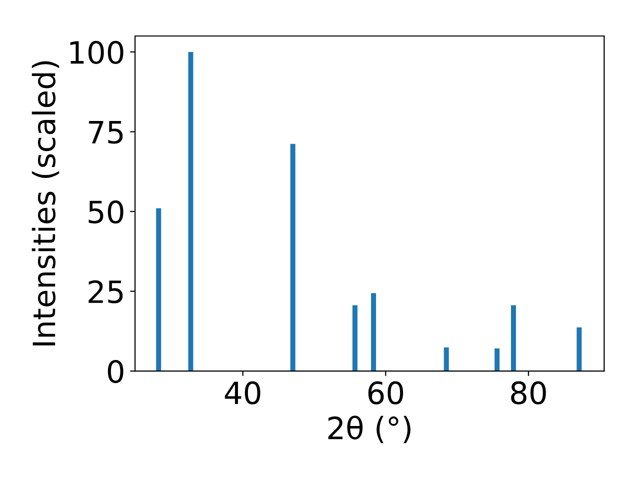  What do you see at coordinates (369, 430) in the screenshot?
I see `x-axis-title: 2θ (°)` at bounding box center [369, 430].